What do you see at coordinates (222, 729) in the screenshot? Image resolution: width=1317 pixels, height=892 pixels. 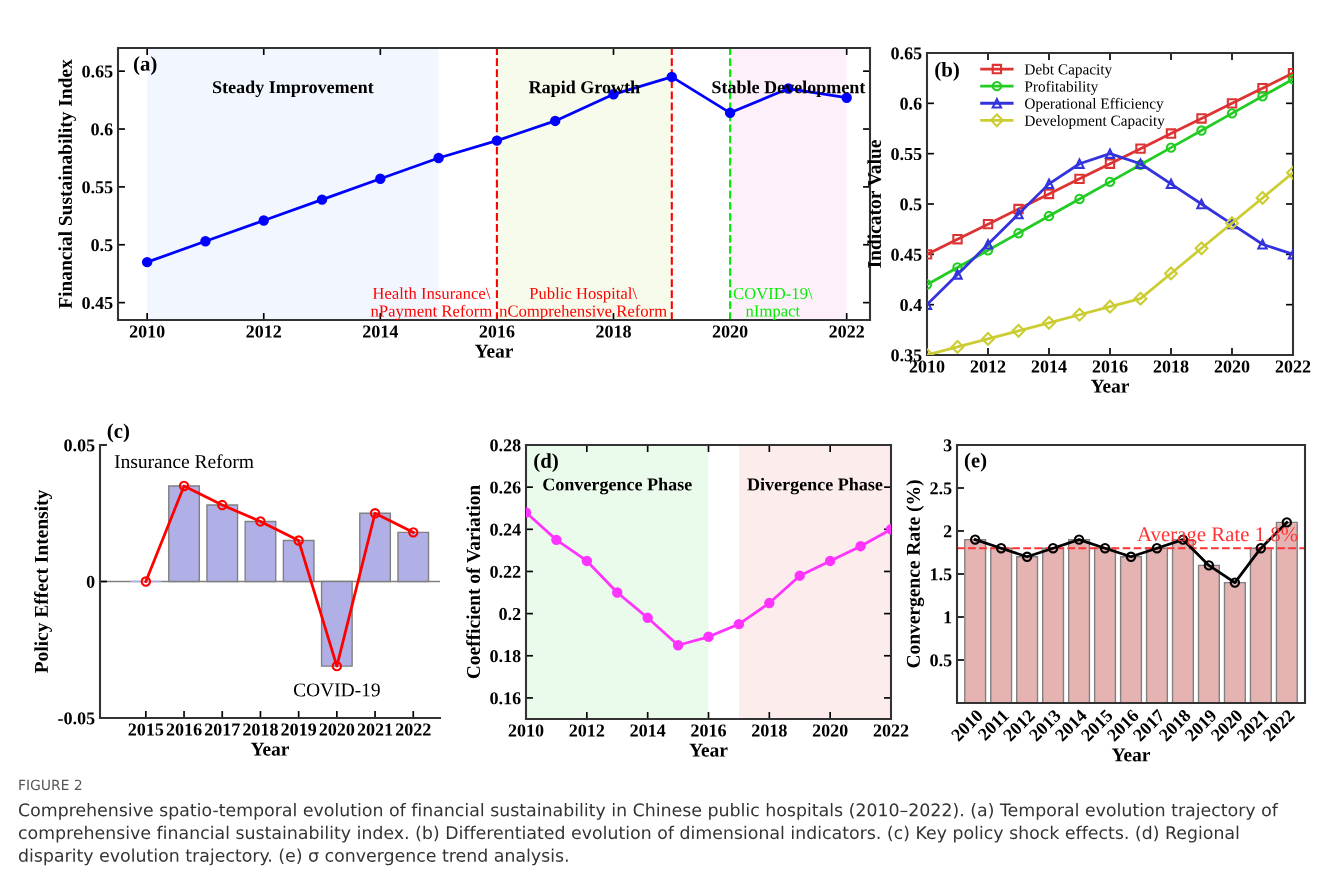 I see `x-tick-label: 2017` at bounding box center [222, 729].